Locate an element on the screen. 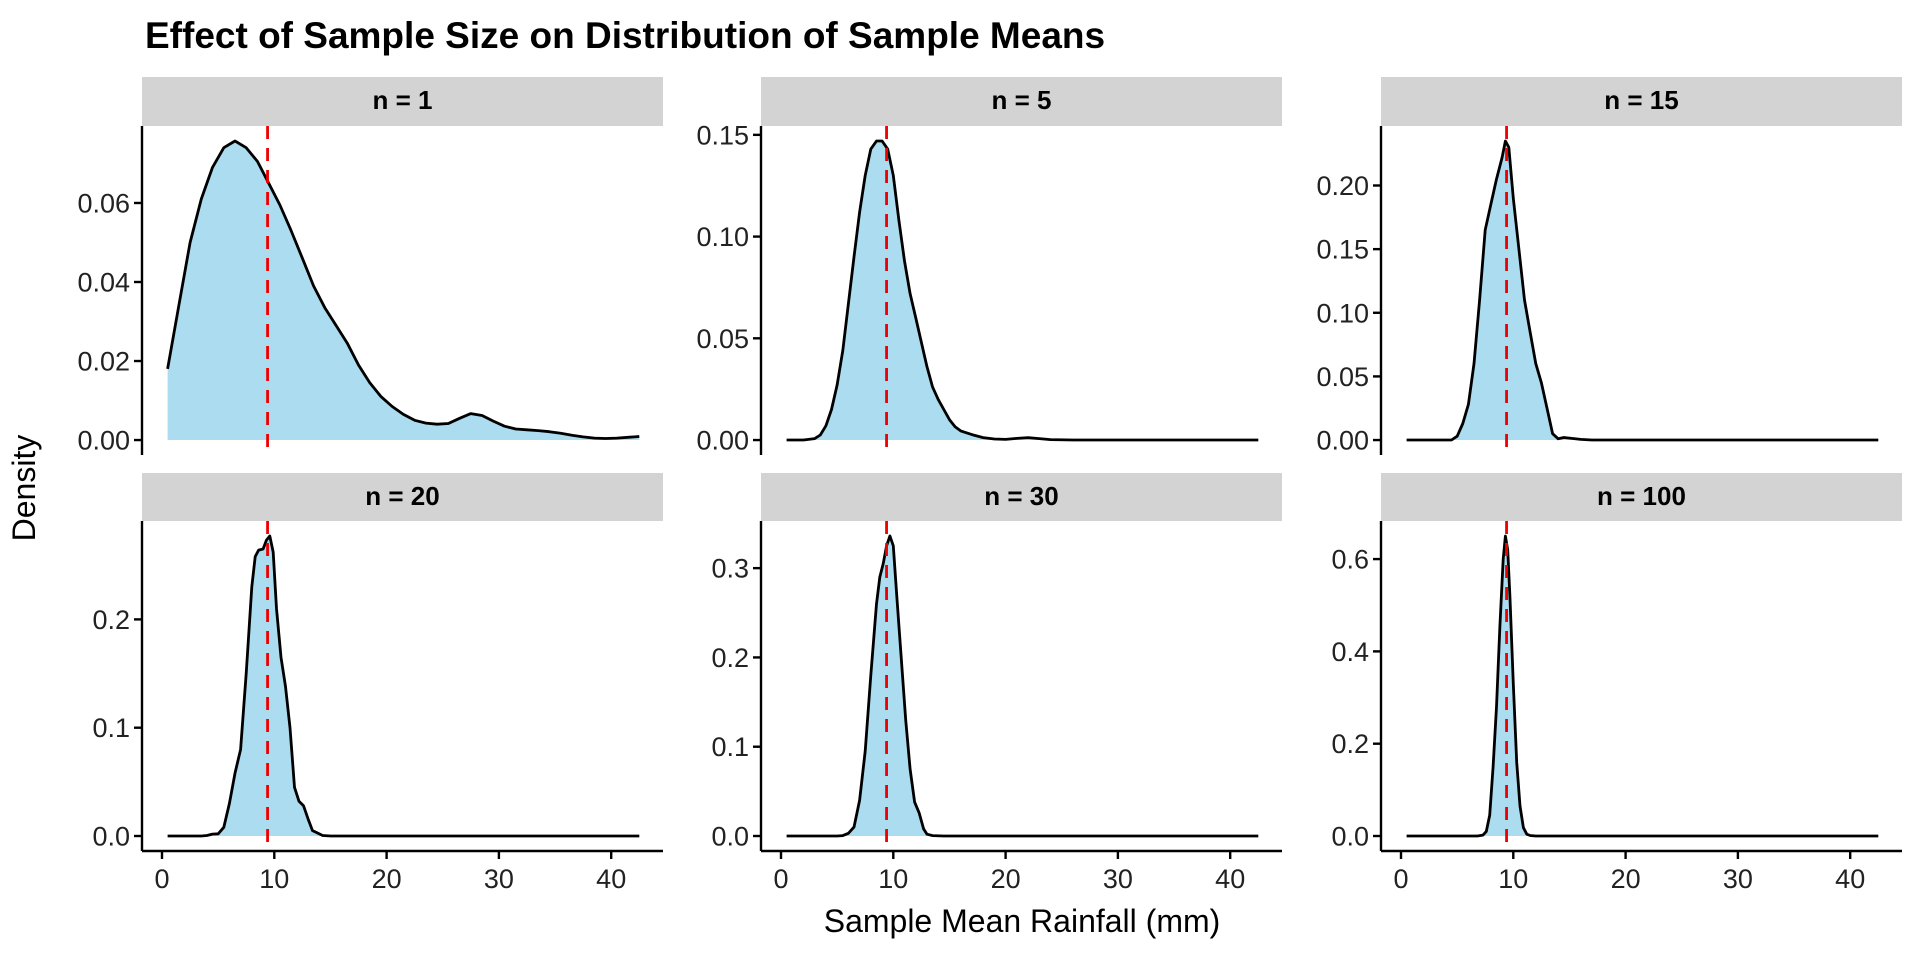  facet-strip-label: n = 5 is located at coordinates (1022, 100).